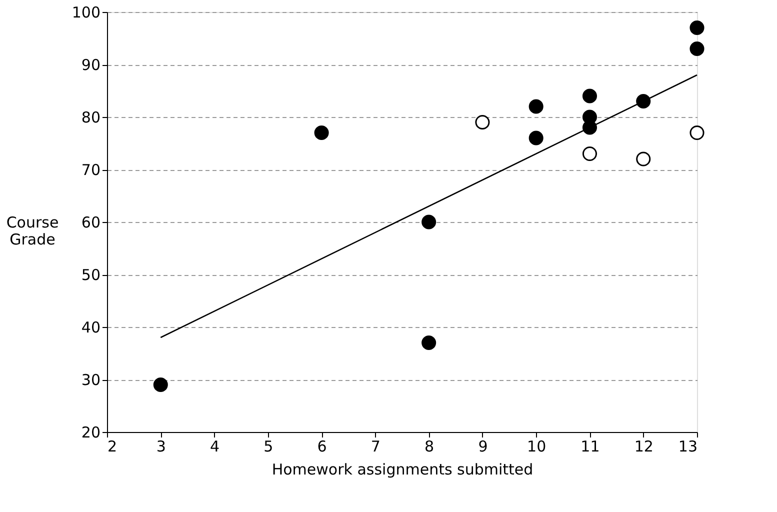 The image size is (777, 512). I want to click on y-tick-label: 80, so click(90, 117).